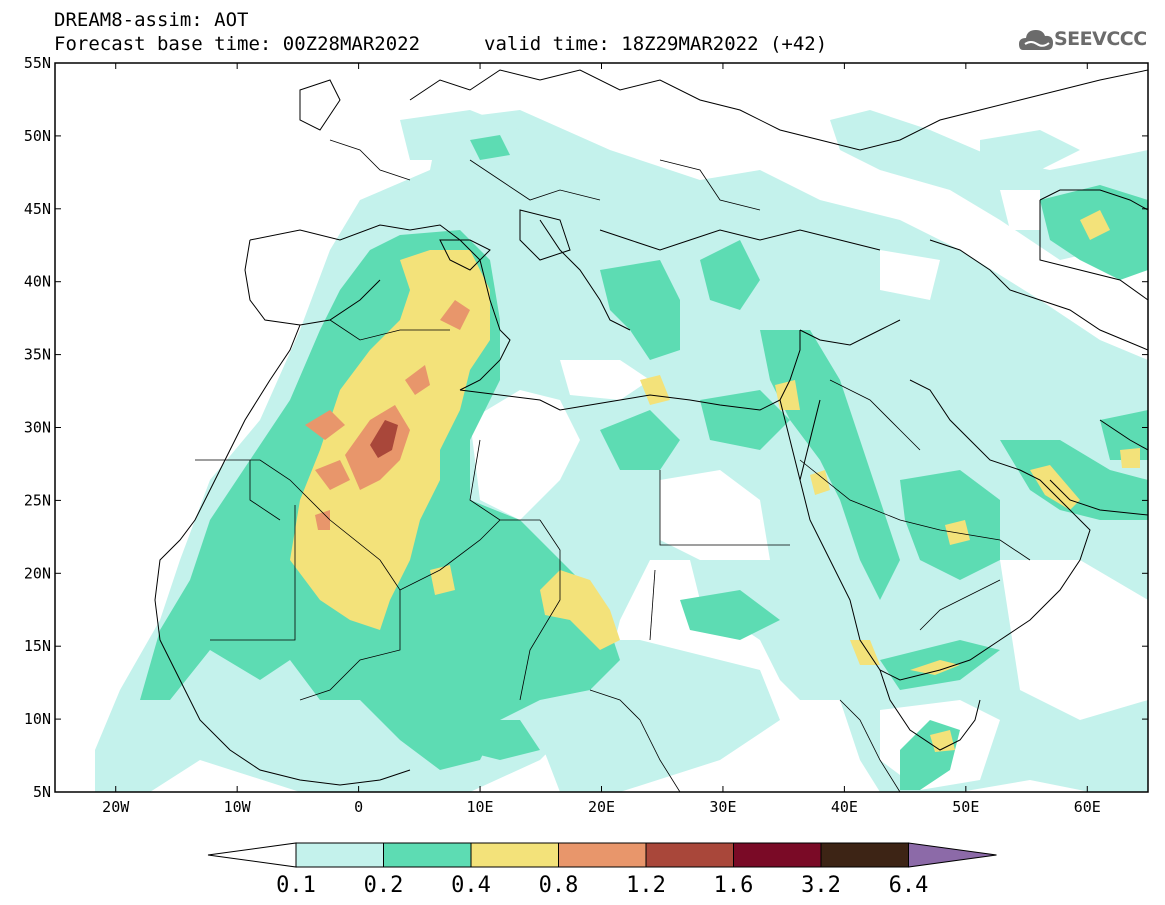  I want to click on lat-label: 50N, so click(37, 136).